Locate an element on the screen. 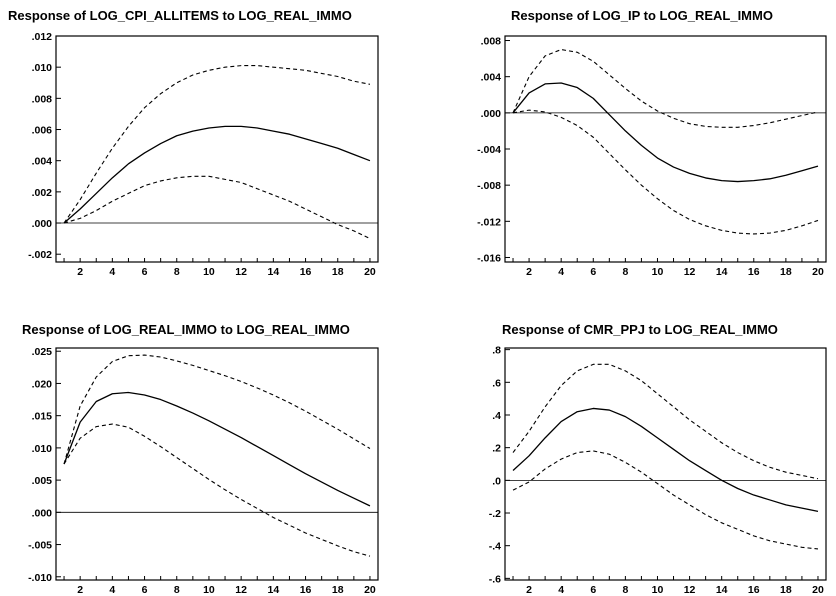 This screenshot has height=596, width=836. y-tick-label: -.002 is located at coordinates (40, 255).